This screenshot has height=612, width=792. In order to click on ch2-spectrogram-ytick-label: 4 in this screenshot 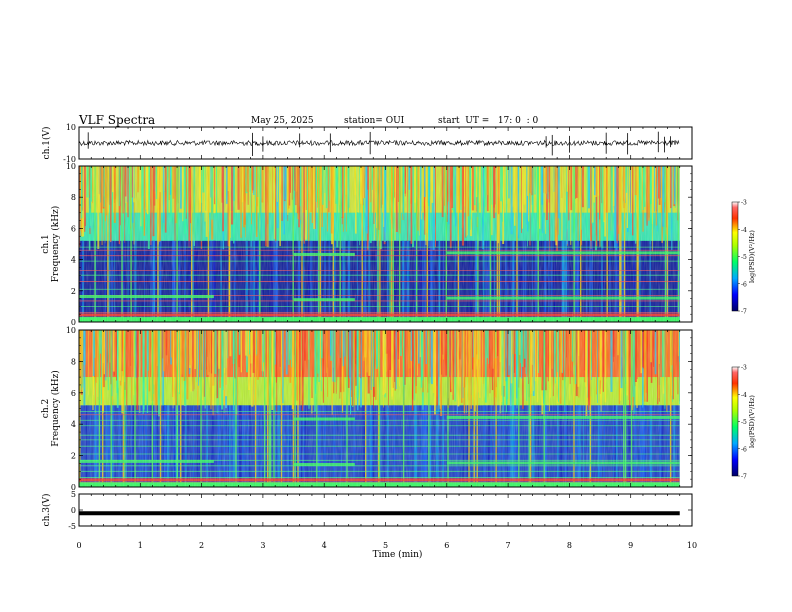, I will do `click(73, 424)`.